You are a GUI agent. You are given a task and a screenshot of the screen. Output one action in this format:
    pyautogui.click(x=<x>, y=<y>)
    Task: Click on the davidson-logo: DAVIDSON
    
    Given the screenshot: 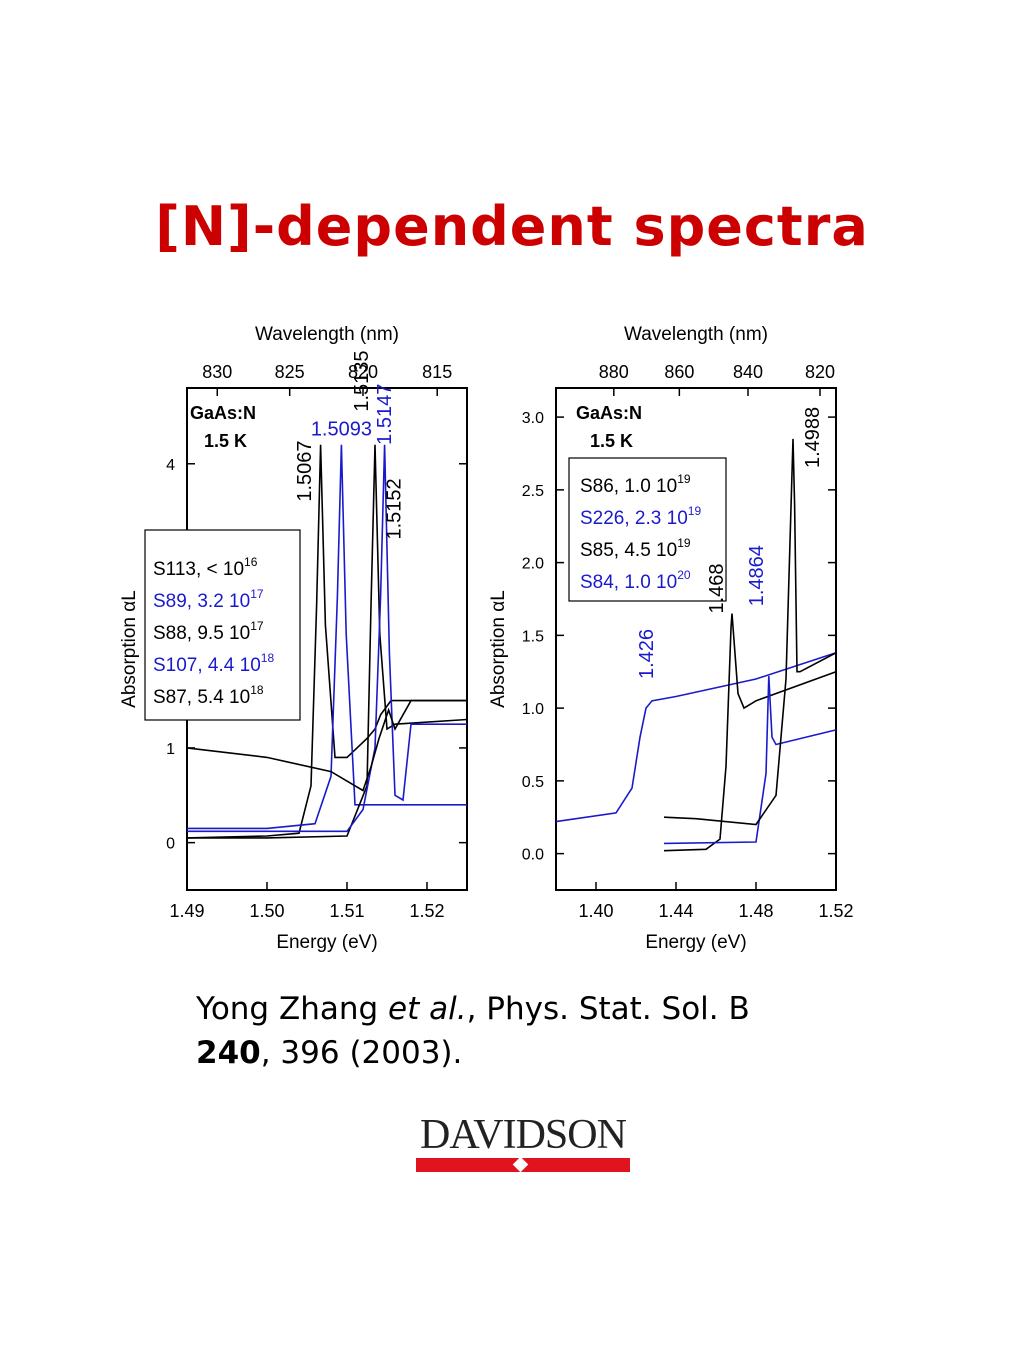 What is the action you would take?
    pyautogui.click(x=523, y=1143)
    